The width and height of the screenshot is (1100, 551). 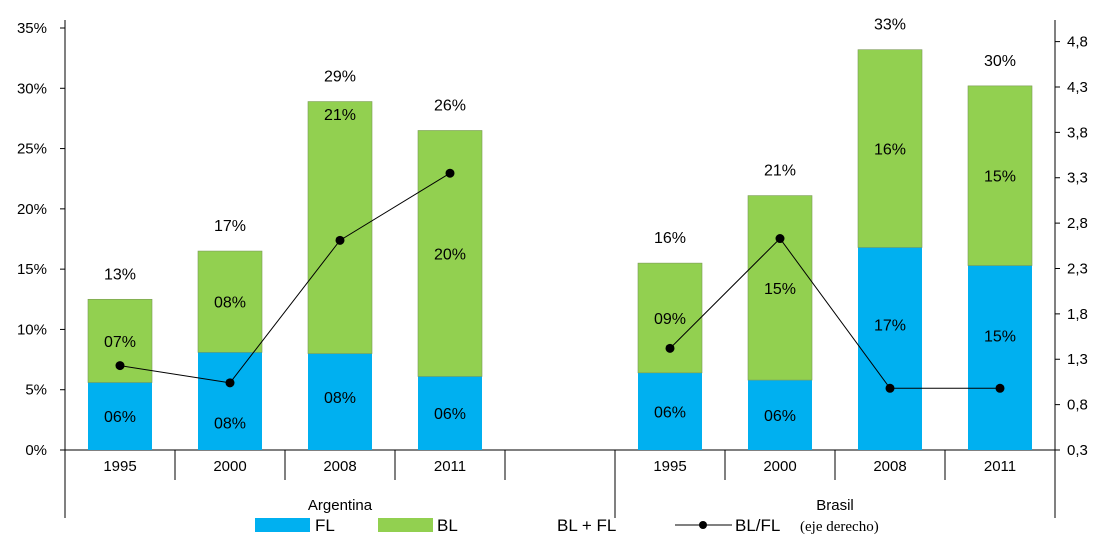 I want to click on y2-tick-label: 1,3, so click(x=1077, y=359).